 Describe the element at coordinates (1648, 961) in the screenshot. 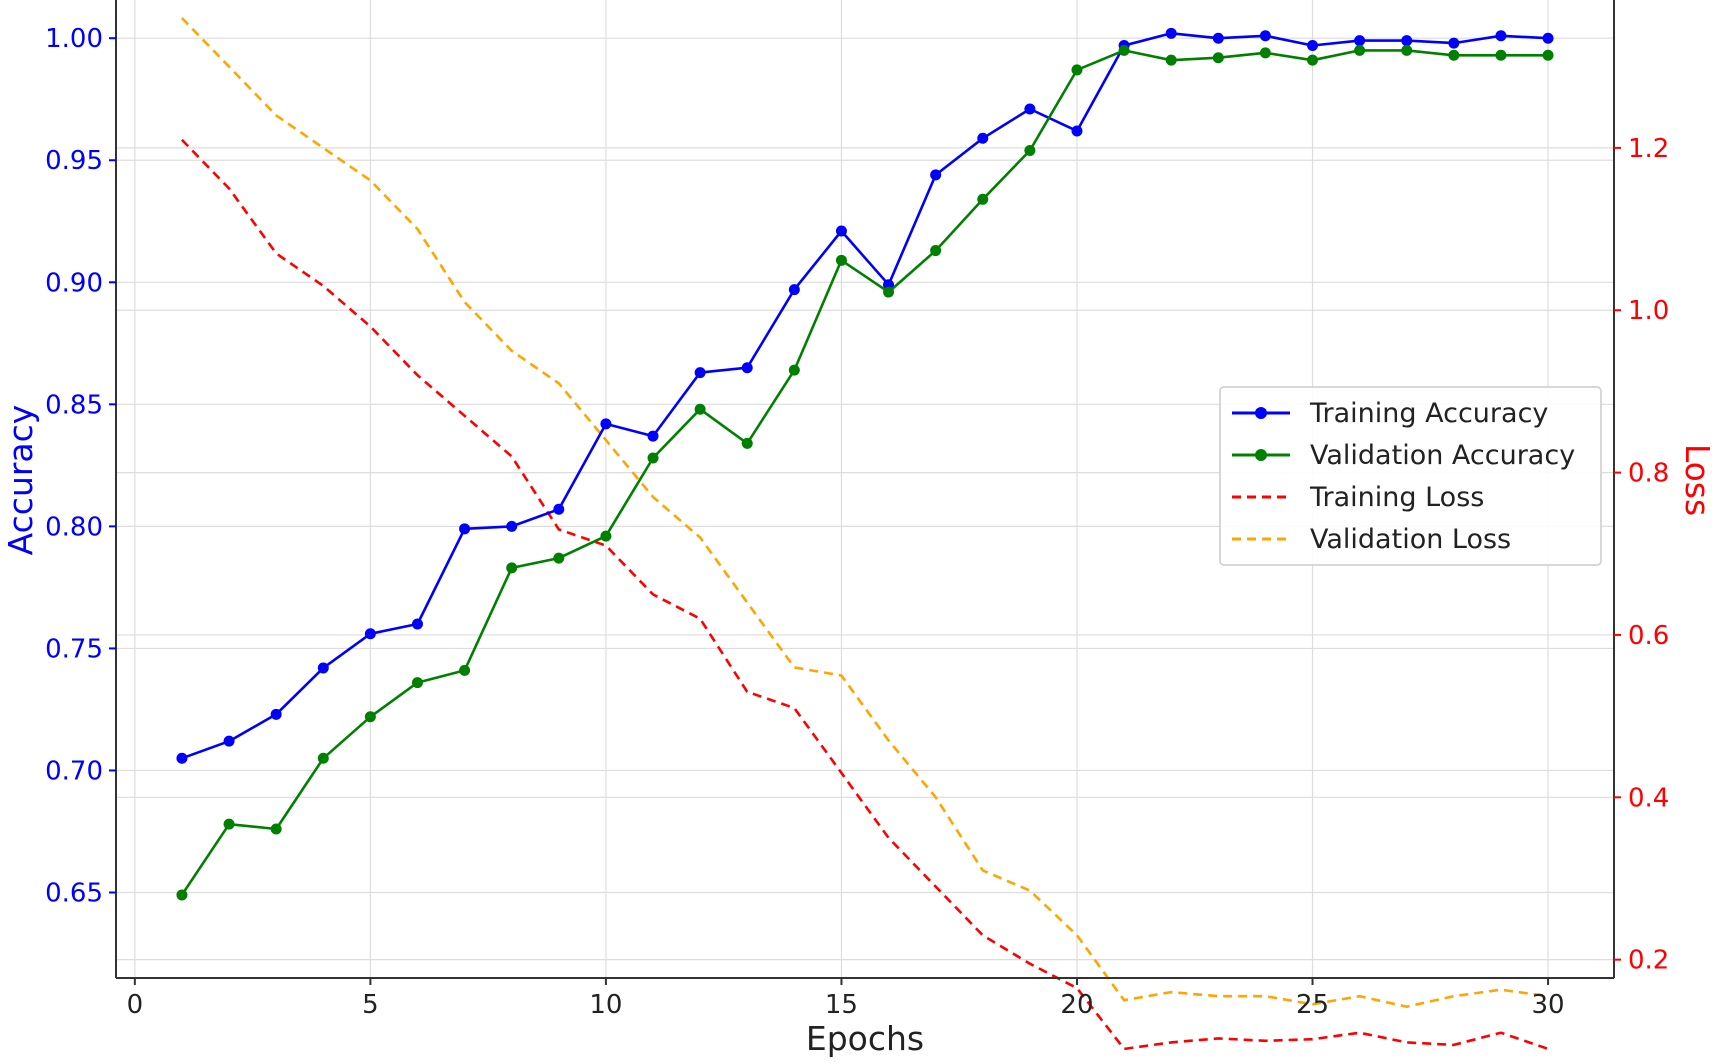

I see `y-right-tick-label-0: 0.2` at that location.